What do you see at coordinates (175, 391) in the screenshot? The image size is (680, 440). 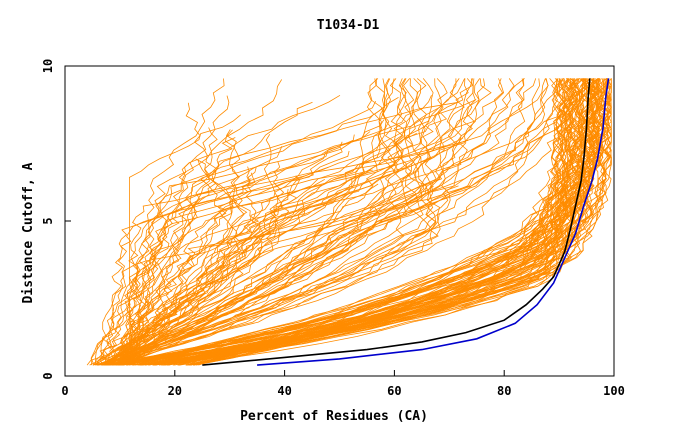 I see `x-tick-label: 20` at bounding box center [175, 391].